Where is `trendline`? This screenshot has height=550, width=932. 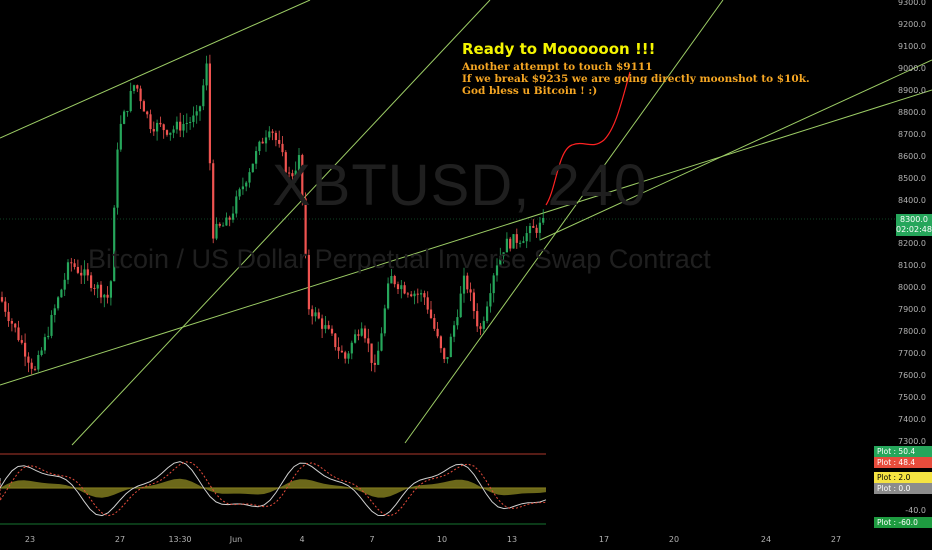
trendline is located at coordinates (735, 150).